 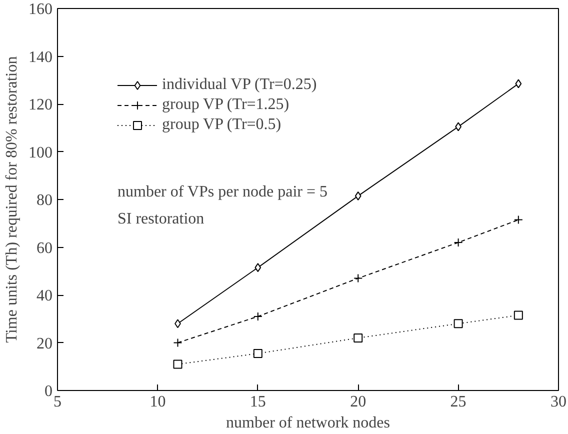 What do you see at coordinates (58, 402) in the screenshot?
I see `x-tick-label: 5` at bounding box center [58, 402].